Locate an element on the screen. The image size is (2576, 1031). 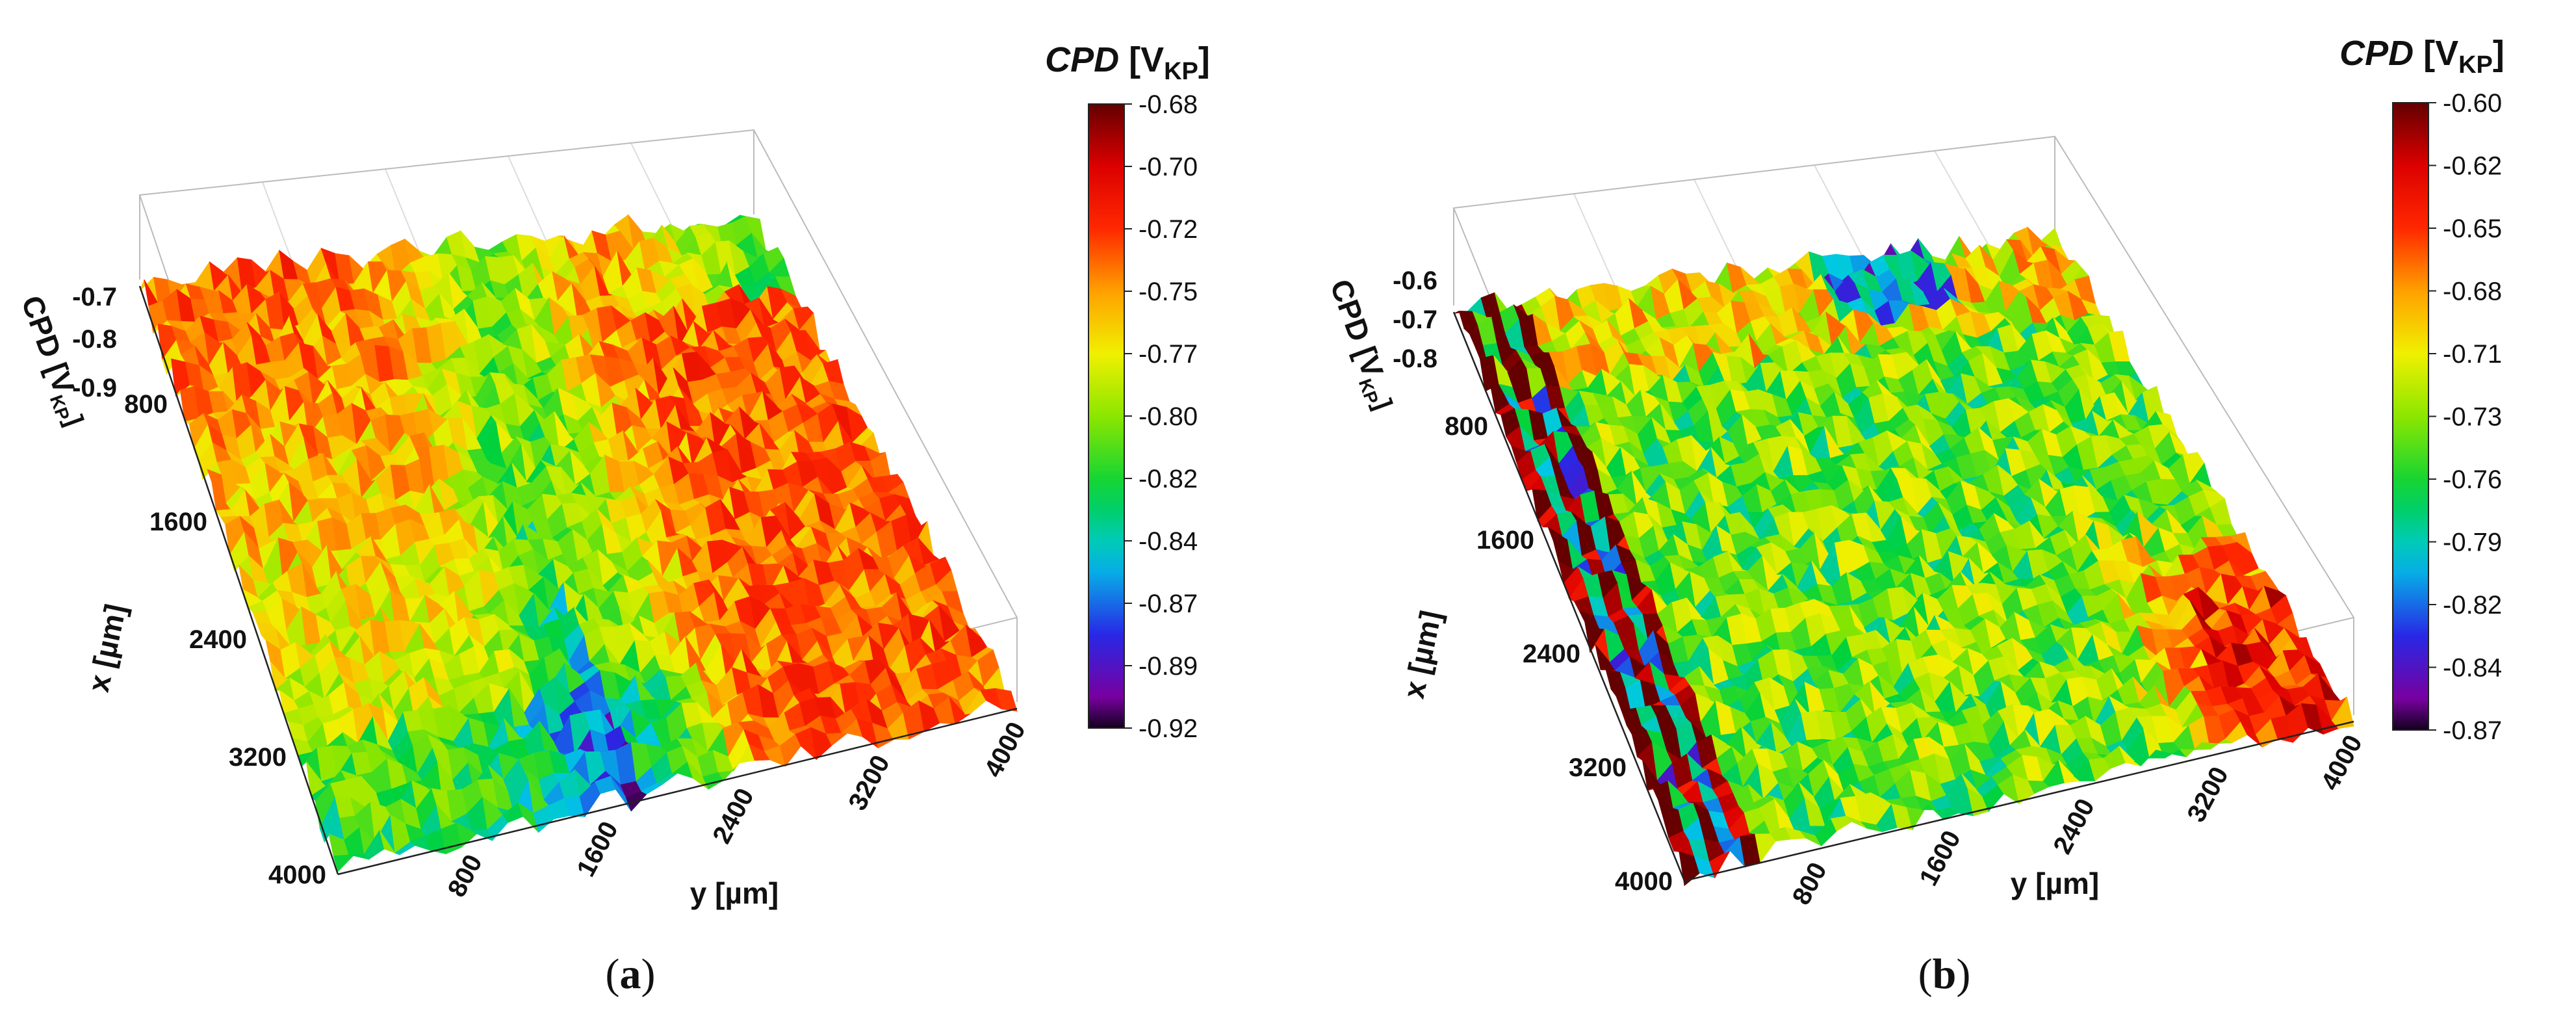
colorbar-tick-label: -0.76 is located at coordinates (2473, 479).